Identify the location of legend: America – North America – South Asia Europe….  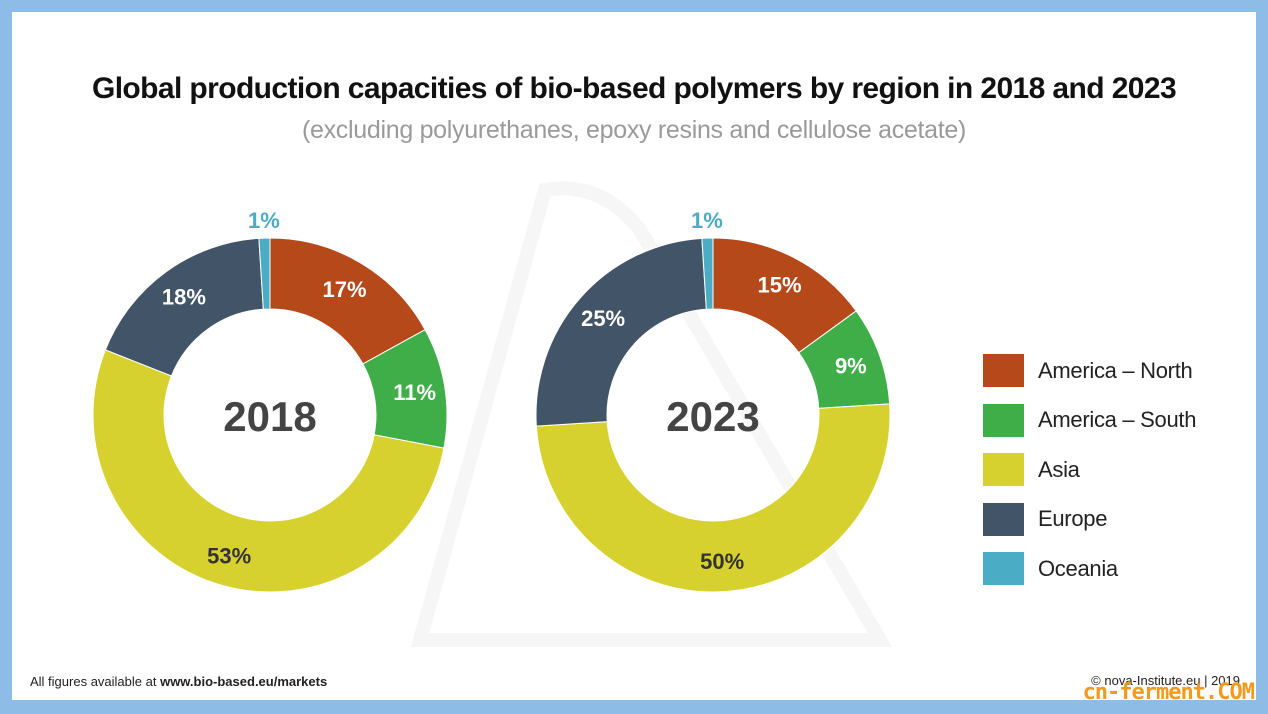
(1089, 478).